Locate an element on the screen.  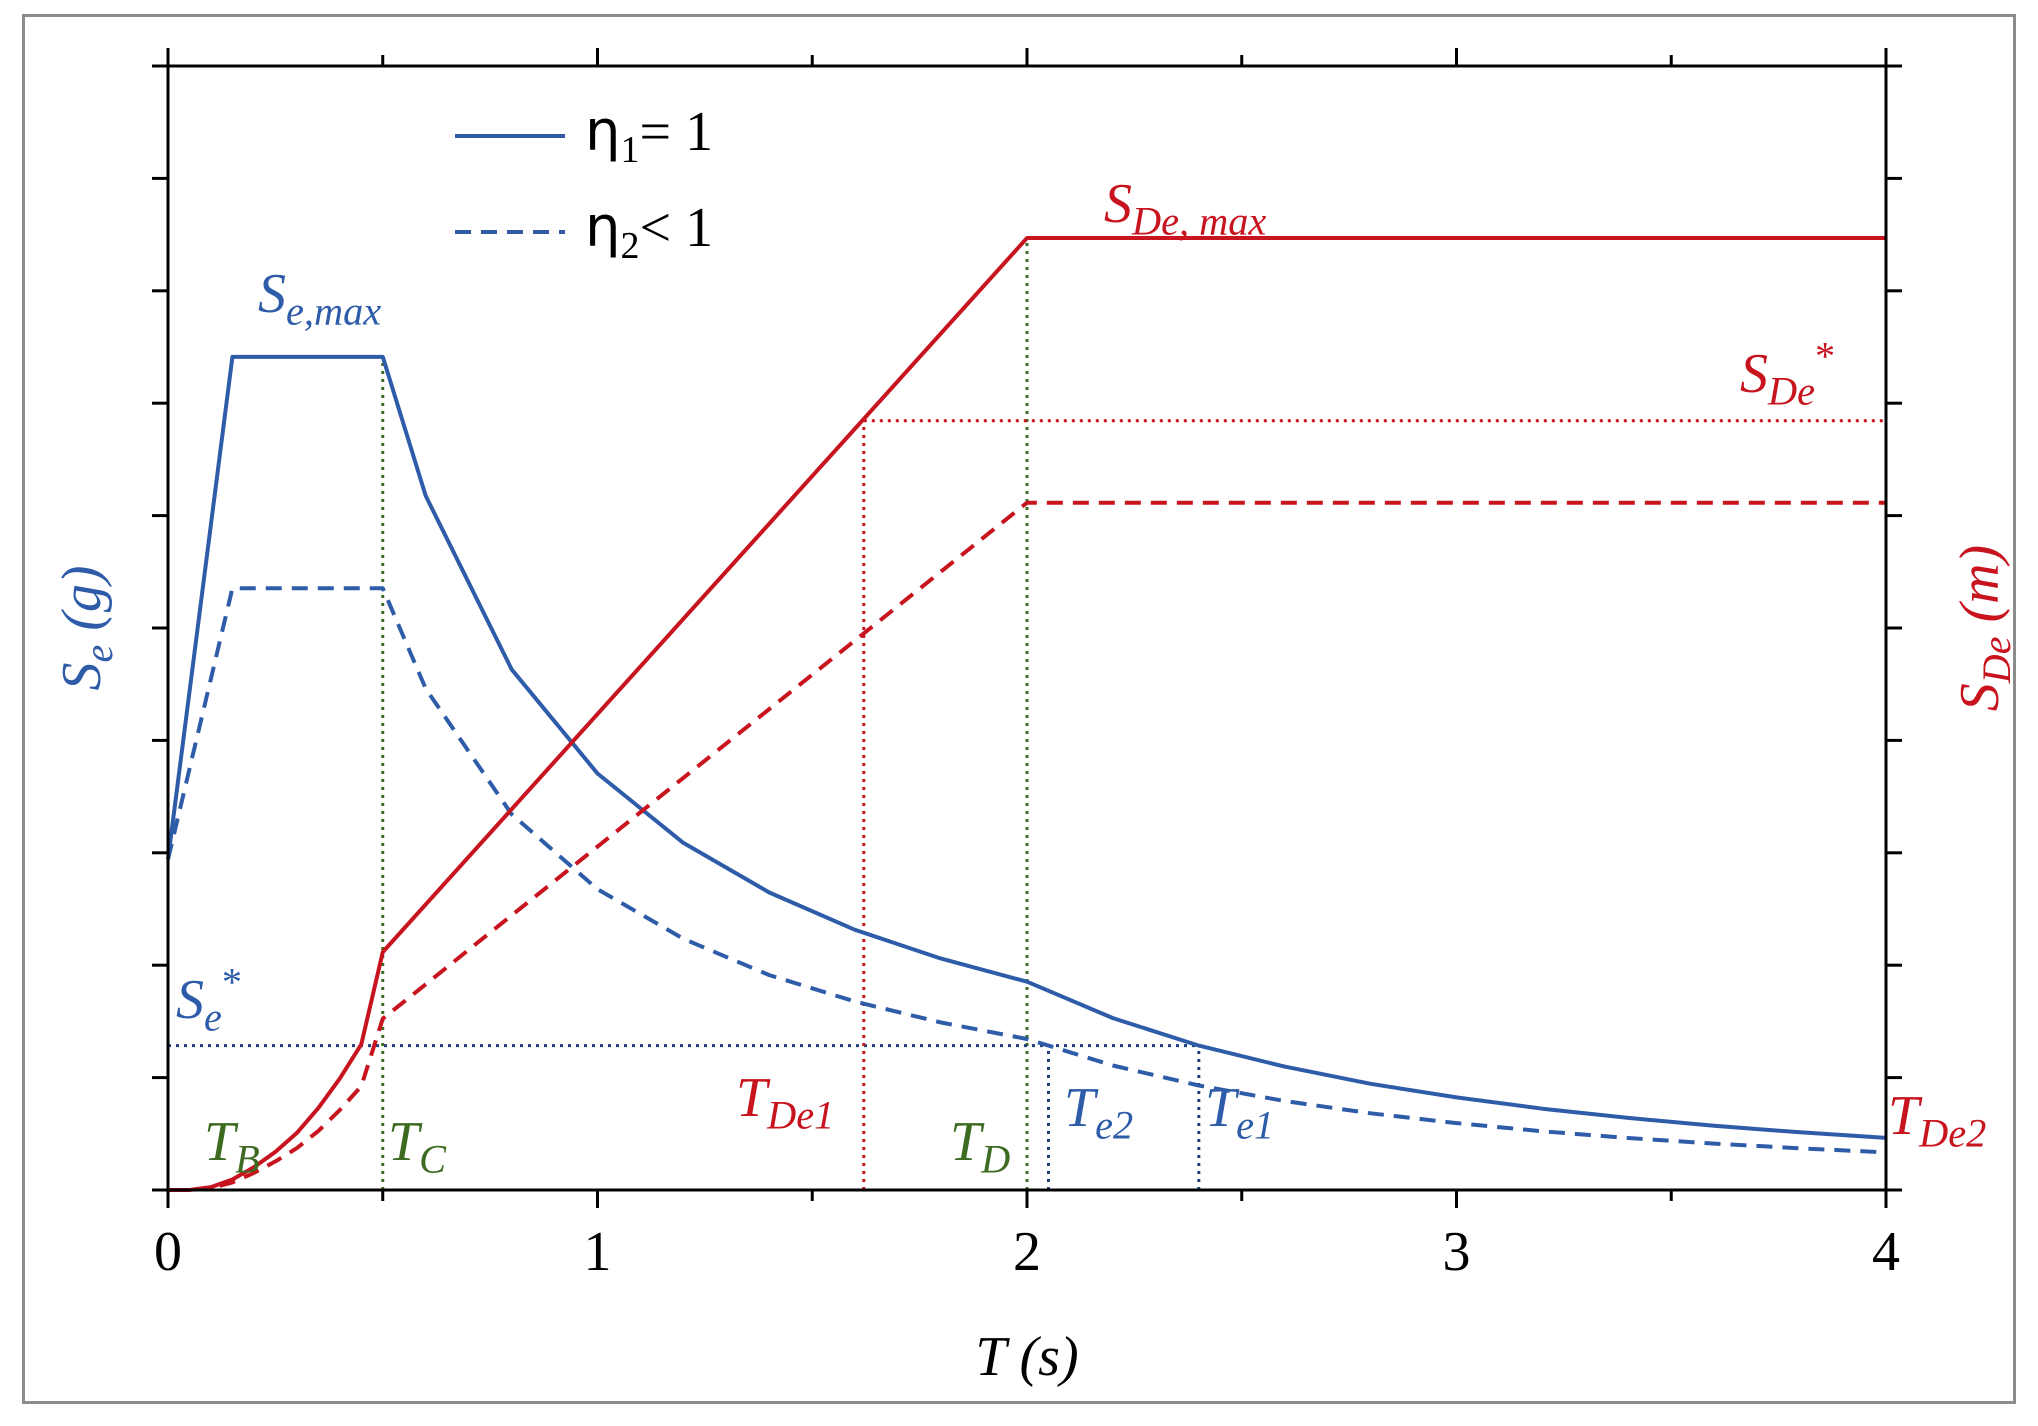
label-te1: Te1 is located at coordinates (1239, 1112).